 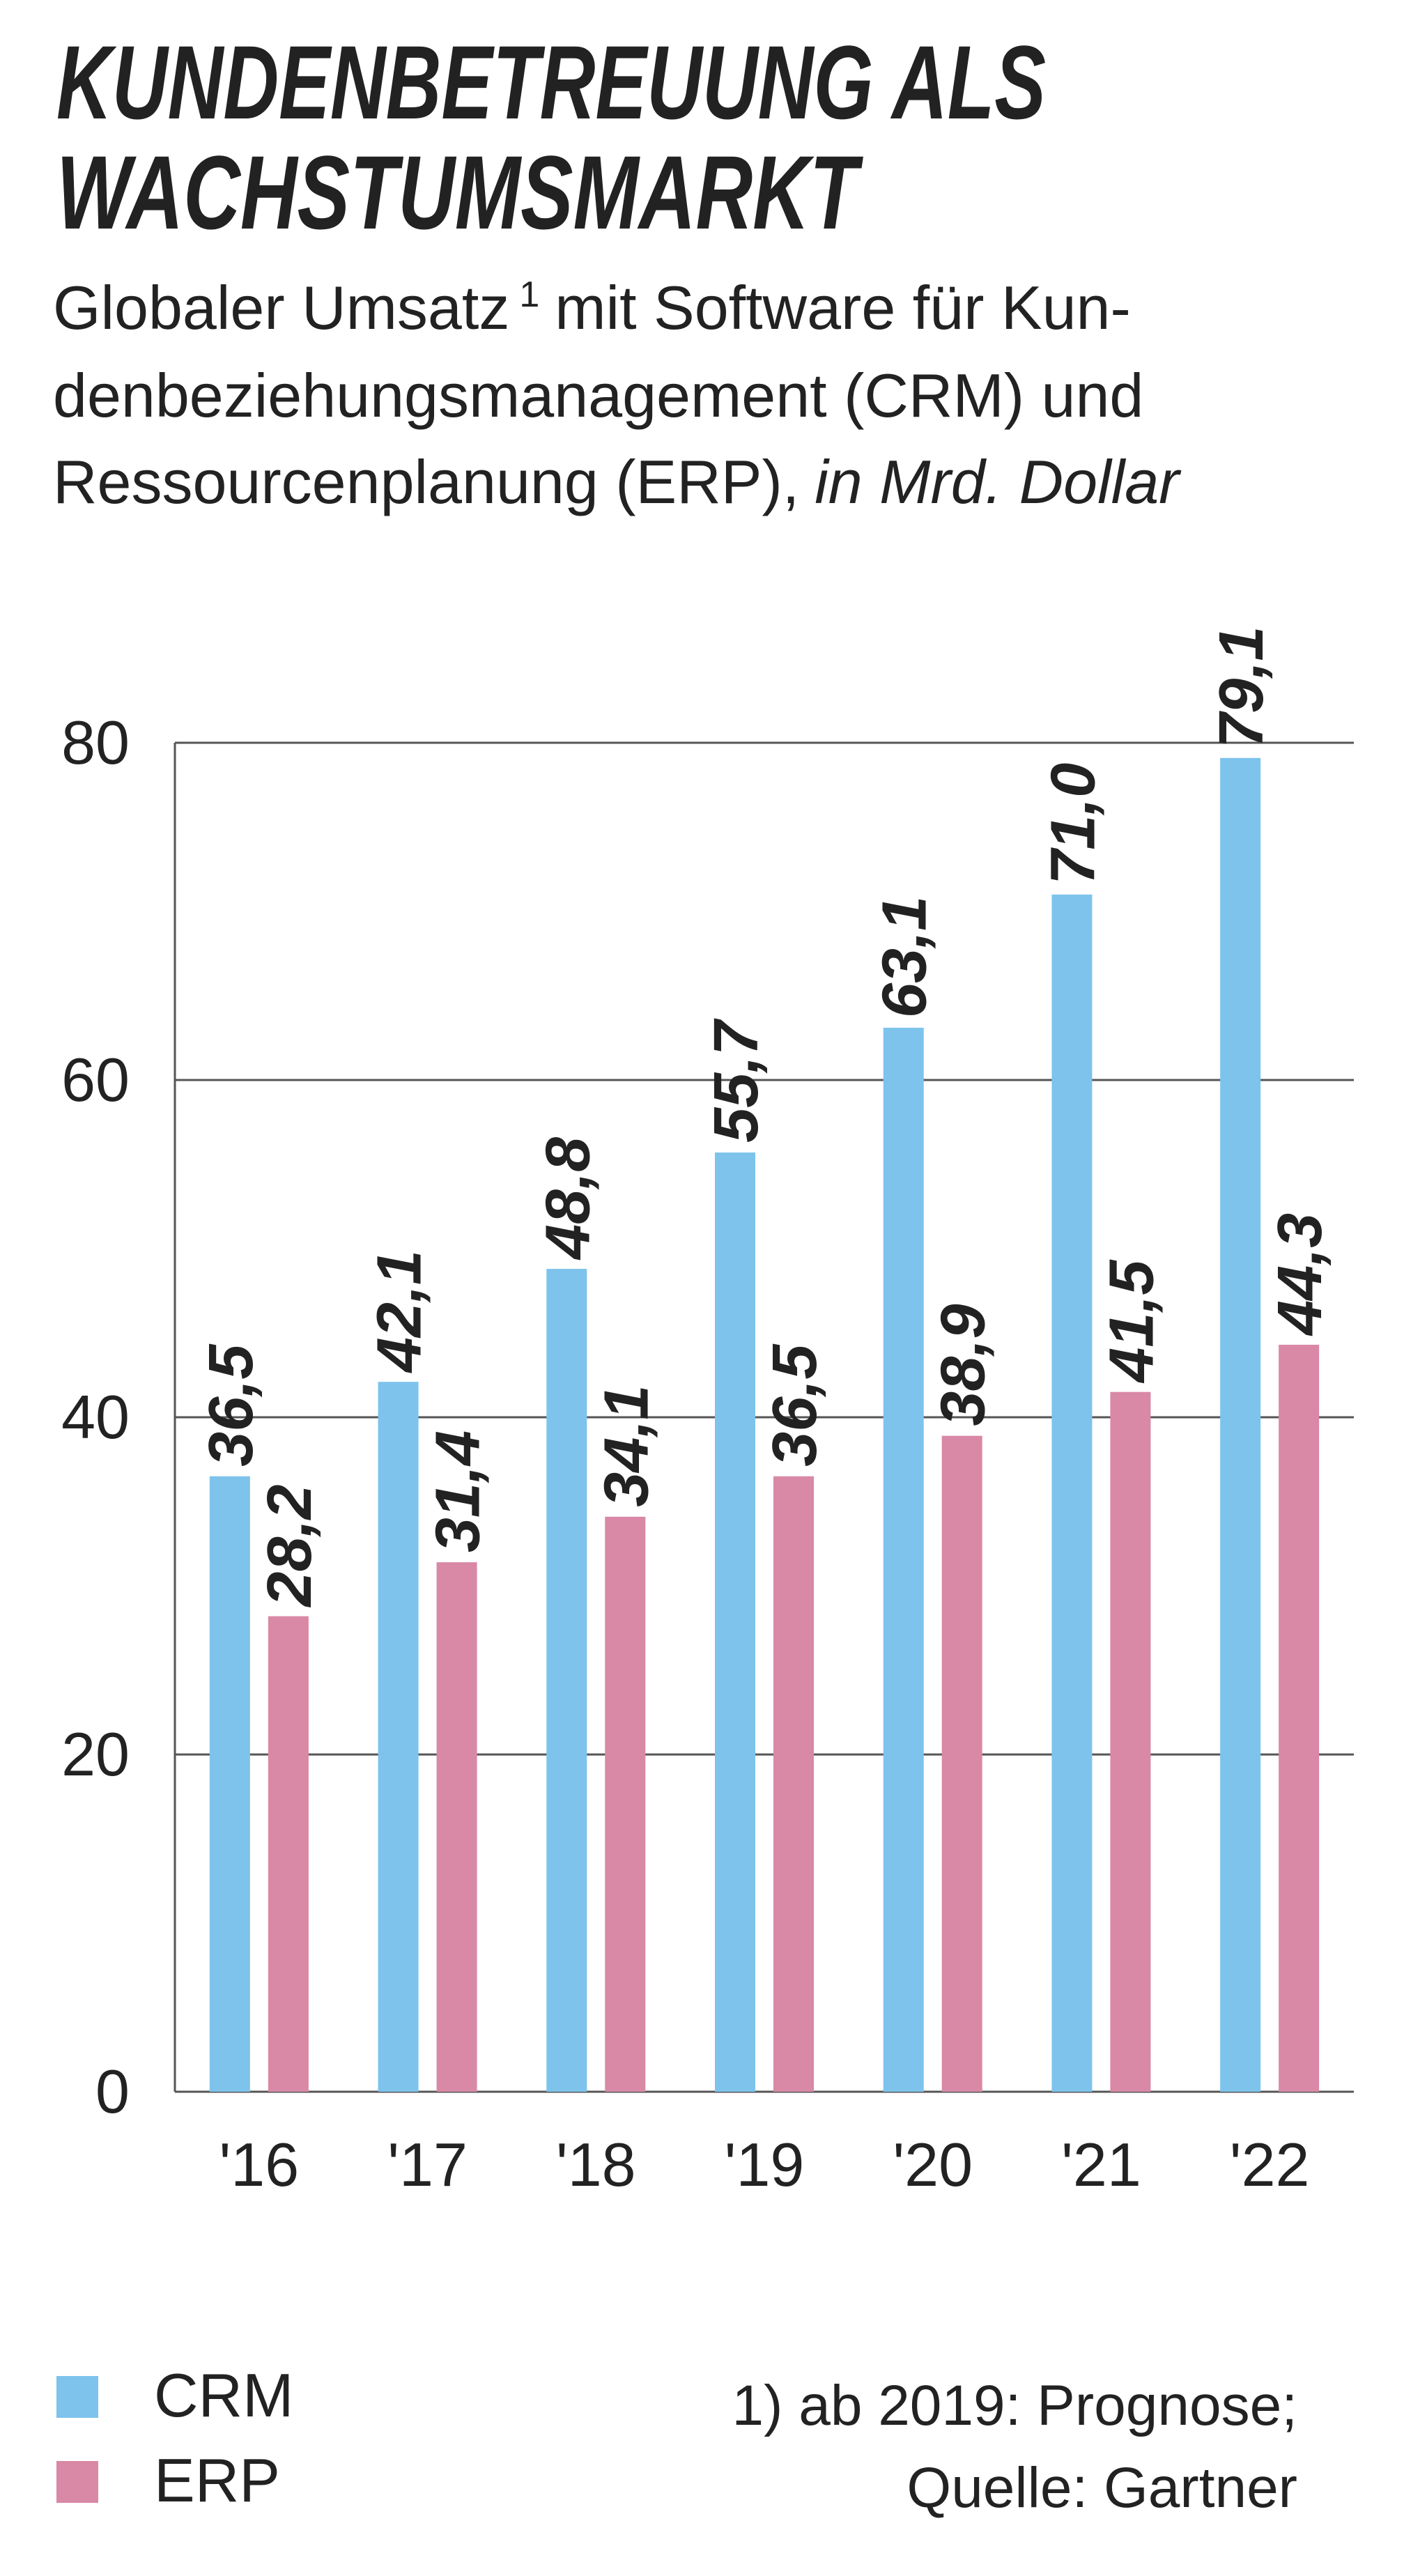 What do you see at coordinates (1270, 2164) in the screenshot?
I see `x-tick-label: '22` at bounding box center [1270, 2164].